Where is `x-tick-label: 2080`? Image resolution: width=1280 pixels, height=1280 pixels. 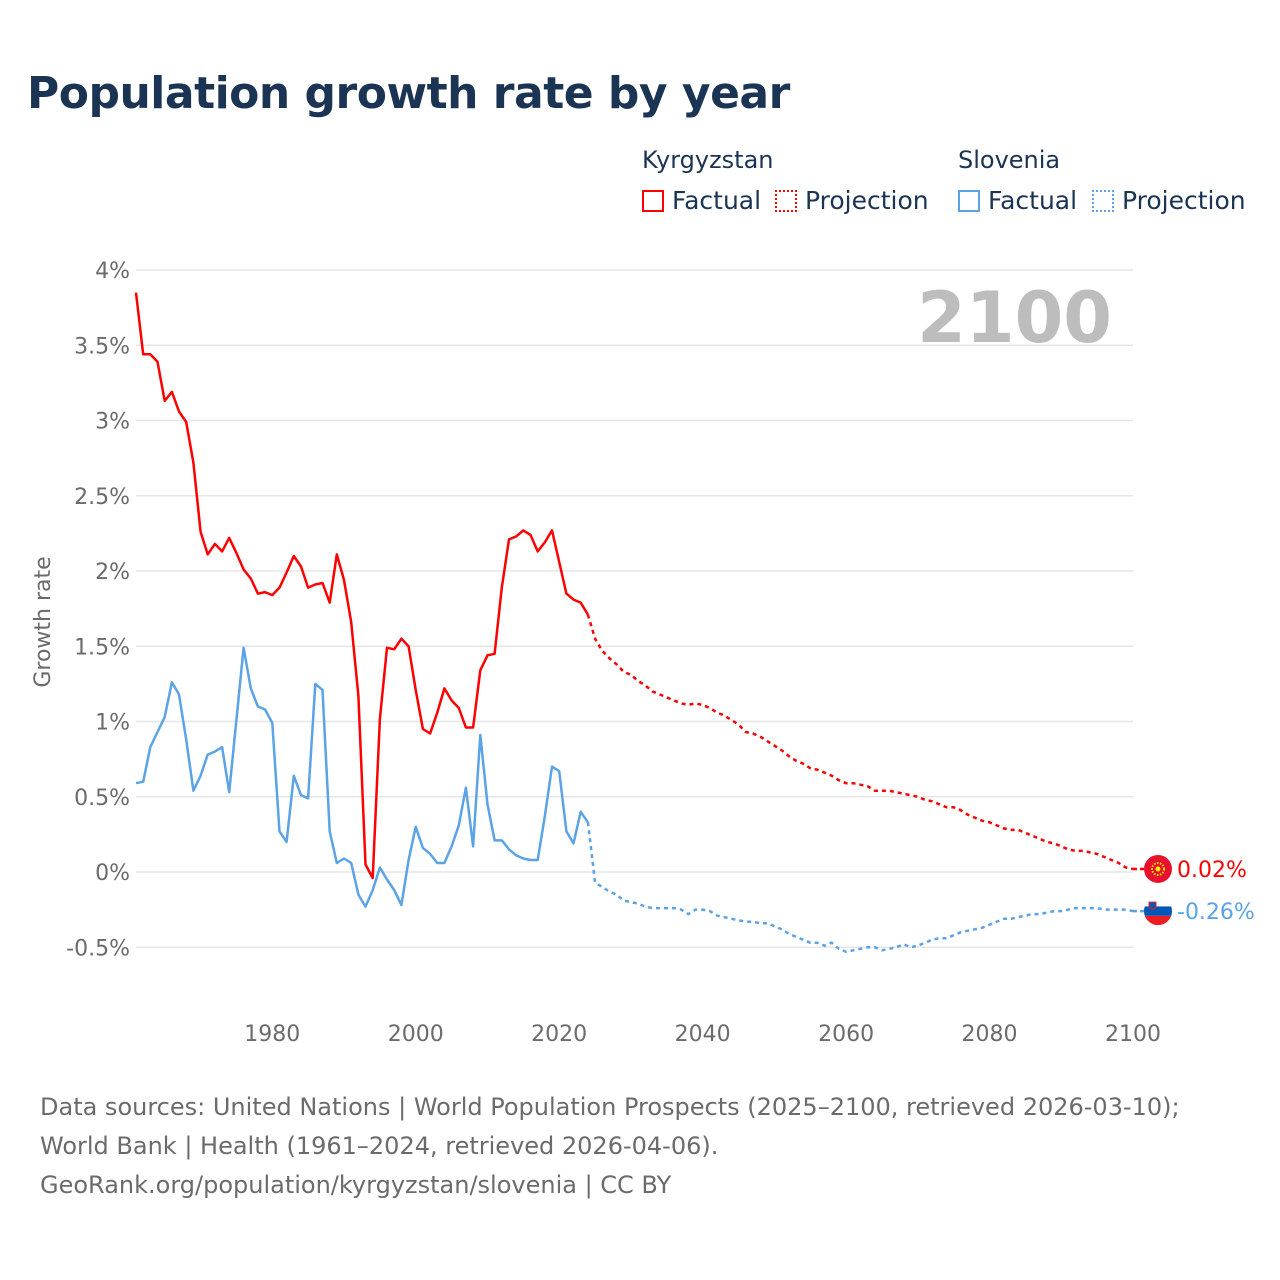
x-tick-label: 2080 is located at coordinates (990, 1034).